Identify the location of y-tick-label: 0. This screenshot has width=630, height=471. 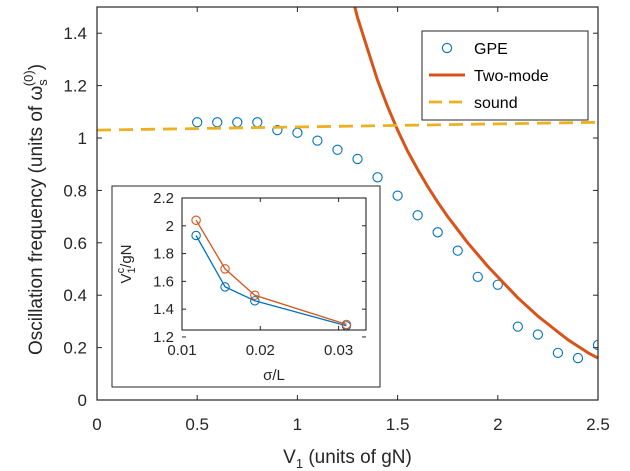
(82, 400).